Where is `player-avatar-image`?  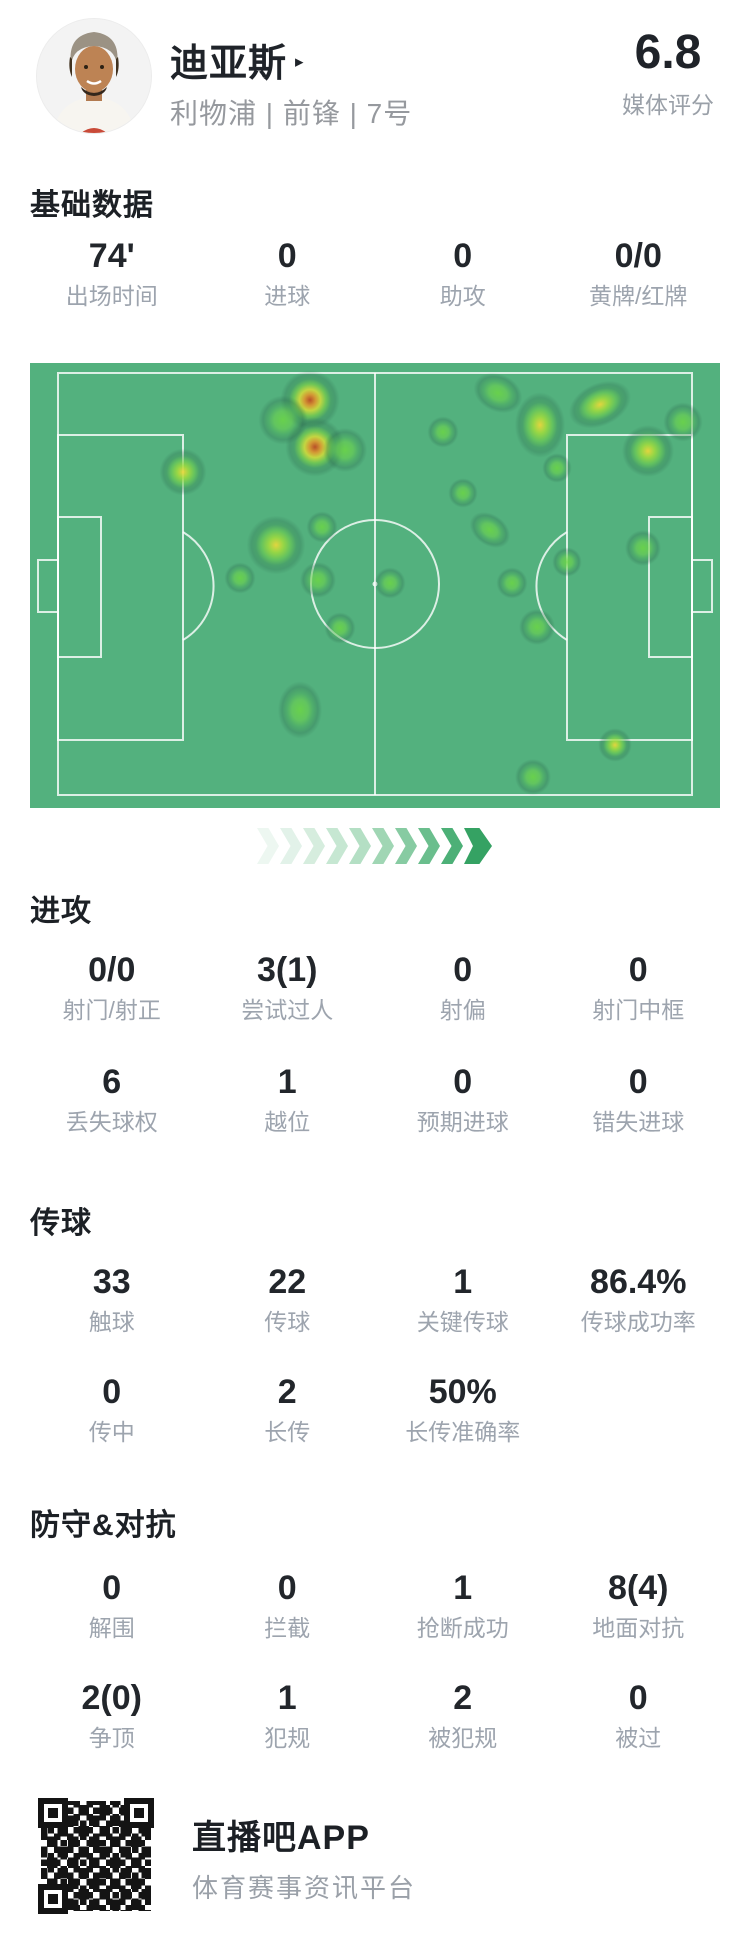 player-avatar-image is located at coordinates (94, 76).